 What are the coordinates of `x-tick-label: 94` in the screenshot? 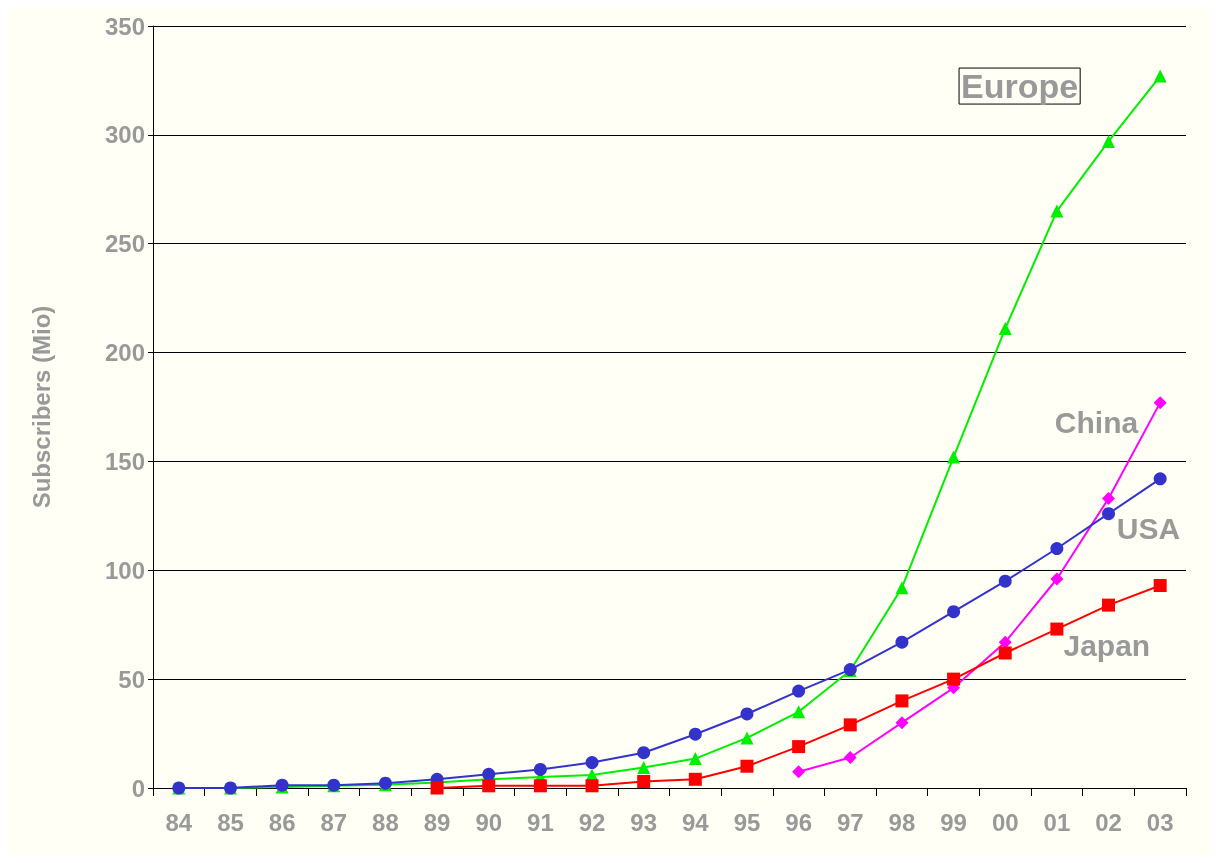 It's located at (695, 822).